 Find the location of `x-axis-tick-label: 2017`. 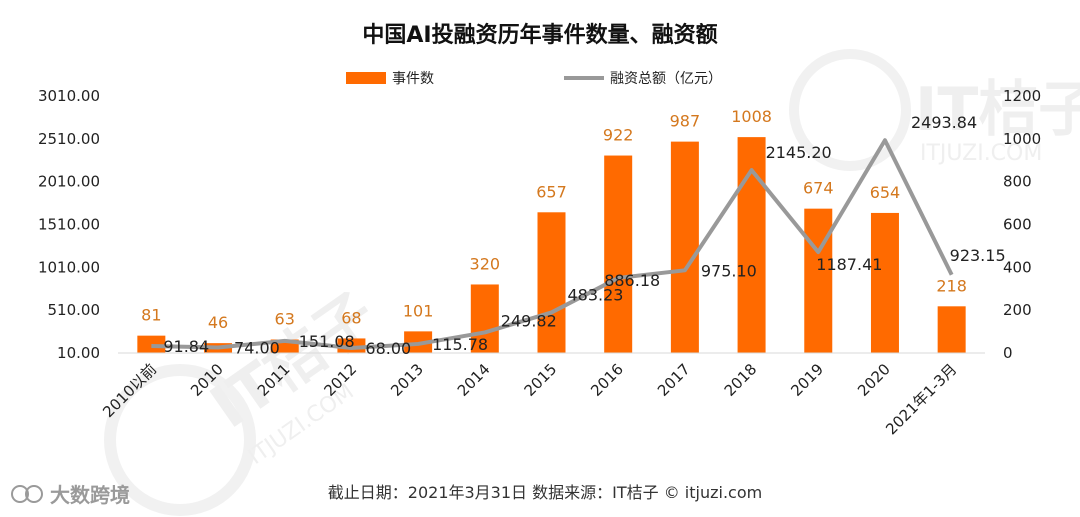

x-axis-tick-label: 2017 is located at coordinates (674, 380).